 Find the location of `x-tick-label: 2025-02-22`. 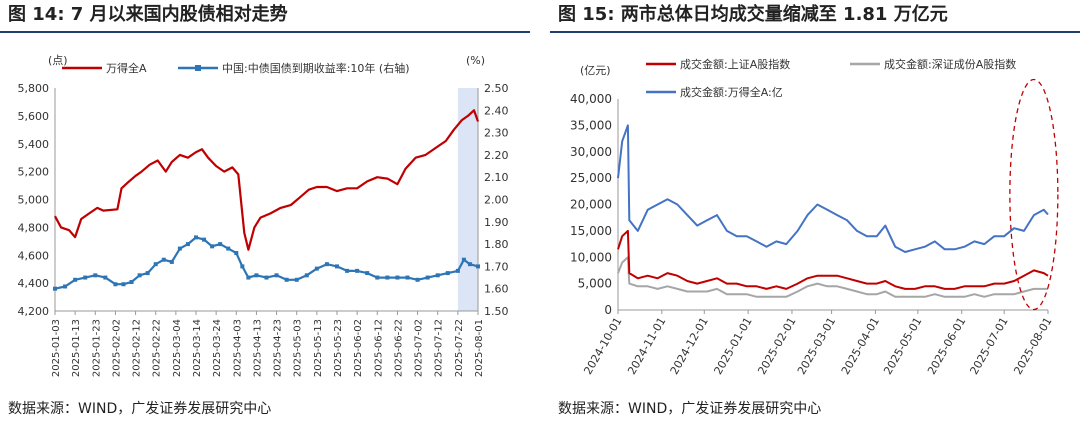

x-tick-label: 2025-02-22 is located at coordinates (157, 348).